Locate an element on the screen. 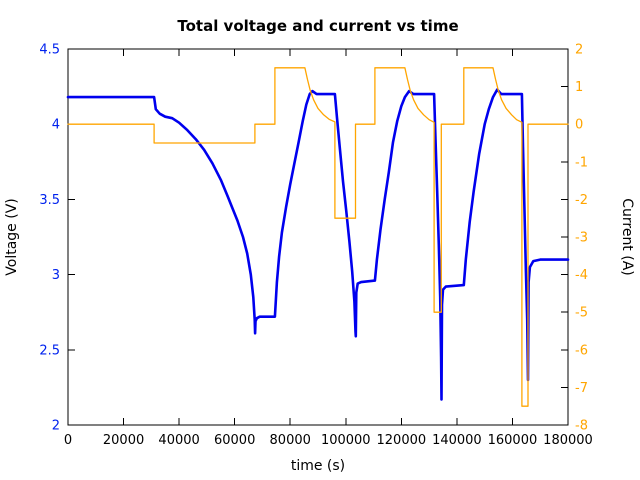  left-tick-label: 2 is located at coordinates (56, 426).